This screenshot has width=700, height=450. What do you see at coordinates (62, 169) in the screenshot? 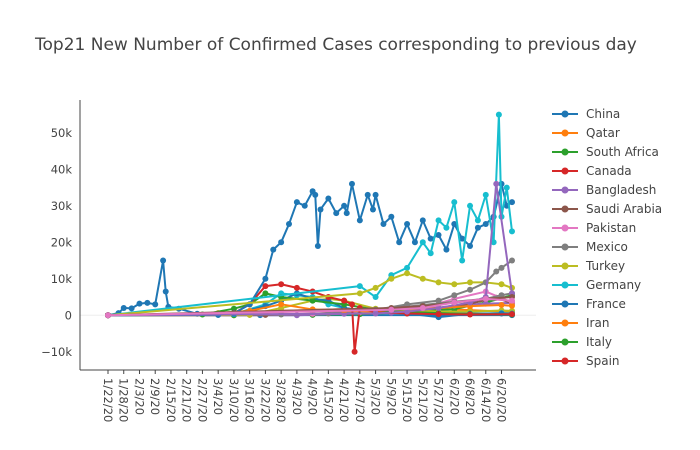
I see `y-tick-label: 40k` at bounding box center [62, 169].